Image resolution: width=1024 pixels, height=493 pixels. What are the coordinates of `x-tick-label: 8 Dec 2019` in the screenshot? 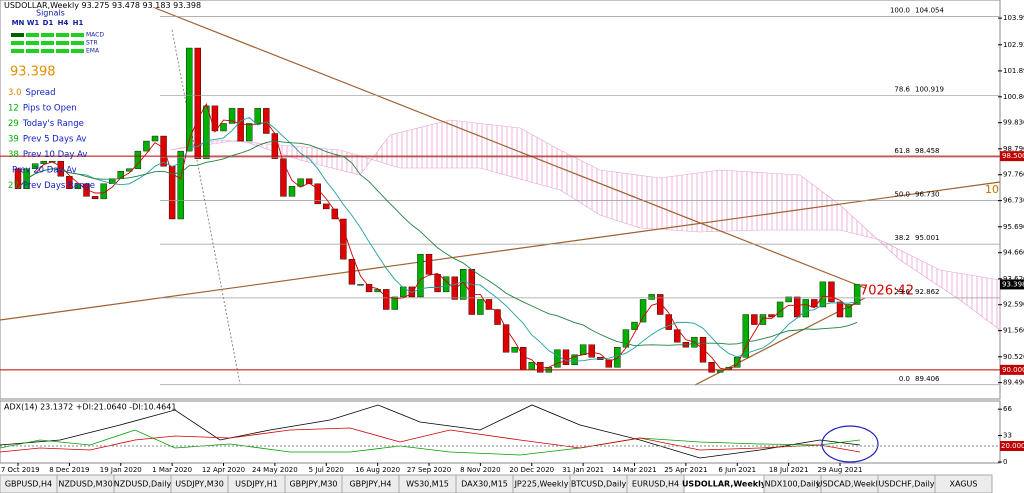 It's located at (69, 470).